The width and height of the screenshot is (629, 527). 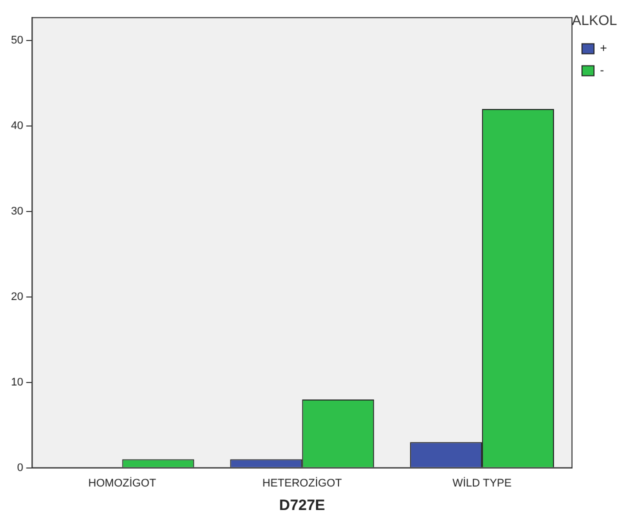 I want to click on legend-label: -, so click(x=602, y=70).